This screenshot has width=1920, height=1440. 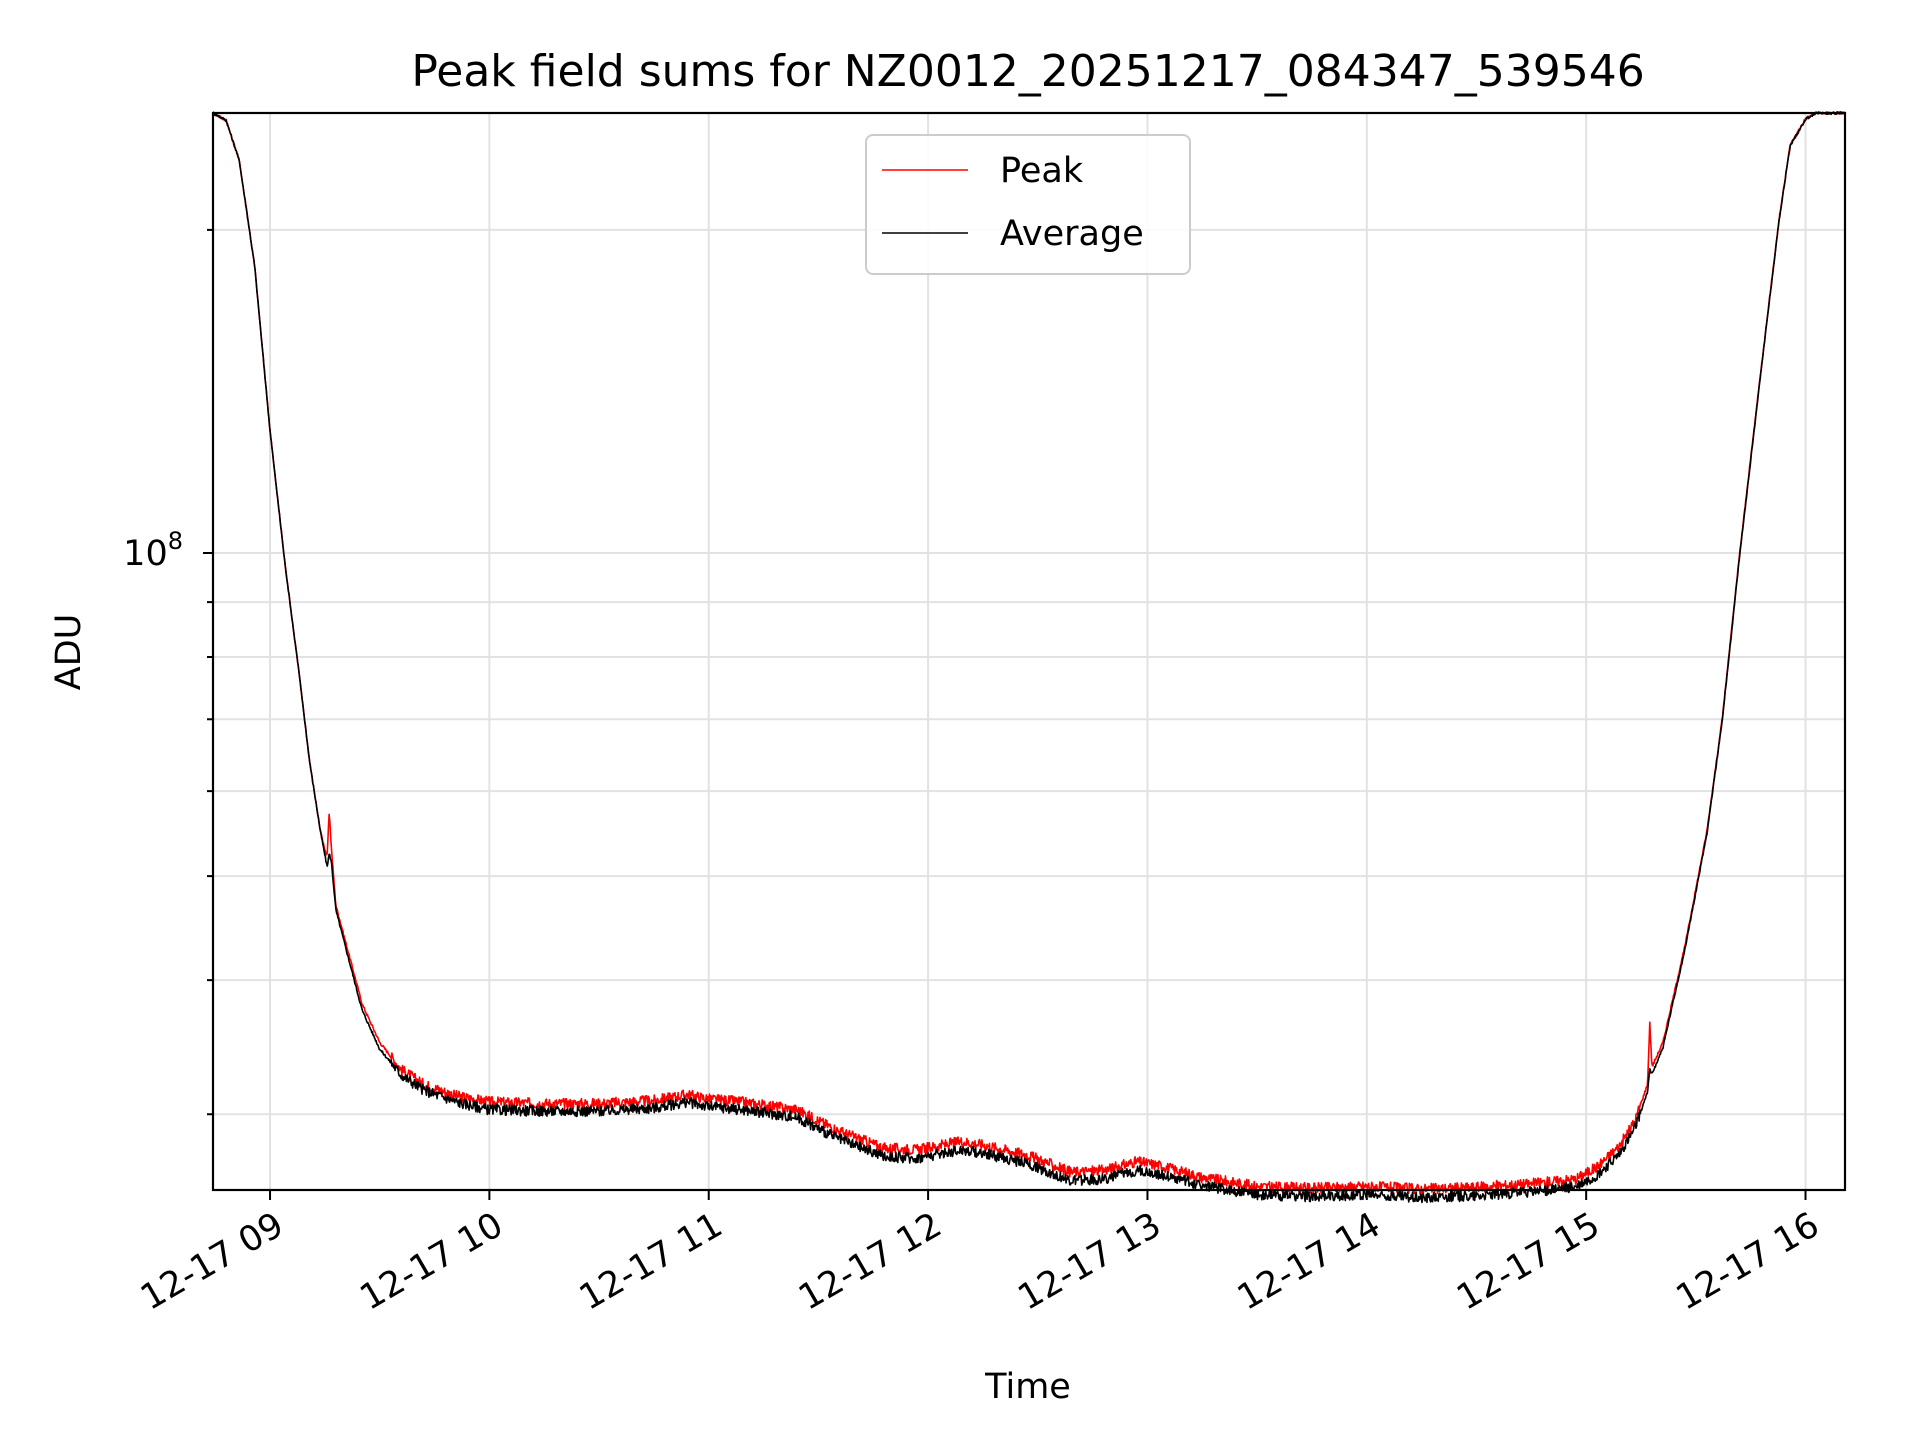 I want to click on legend-peak-label: Peak, so click(x=1042, y=171).